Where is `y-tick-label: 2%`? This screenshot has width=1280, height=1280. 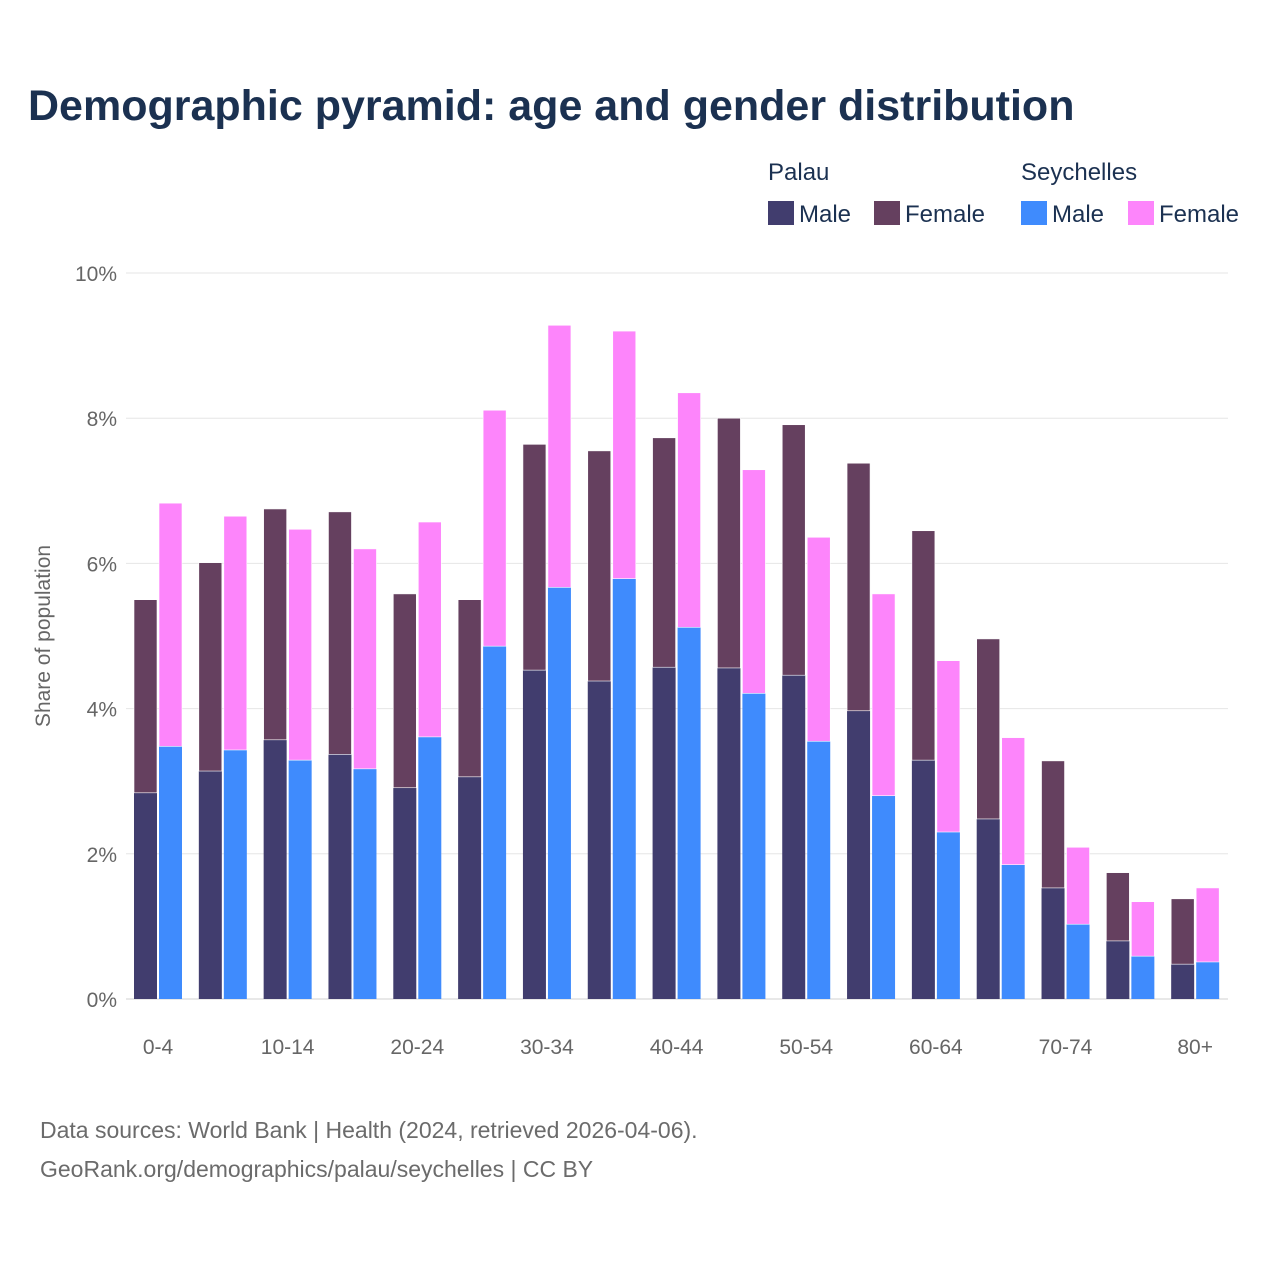
y-tick-label: 2% is located at coordinates (102, 855).